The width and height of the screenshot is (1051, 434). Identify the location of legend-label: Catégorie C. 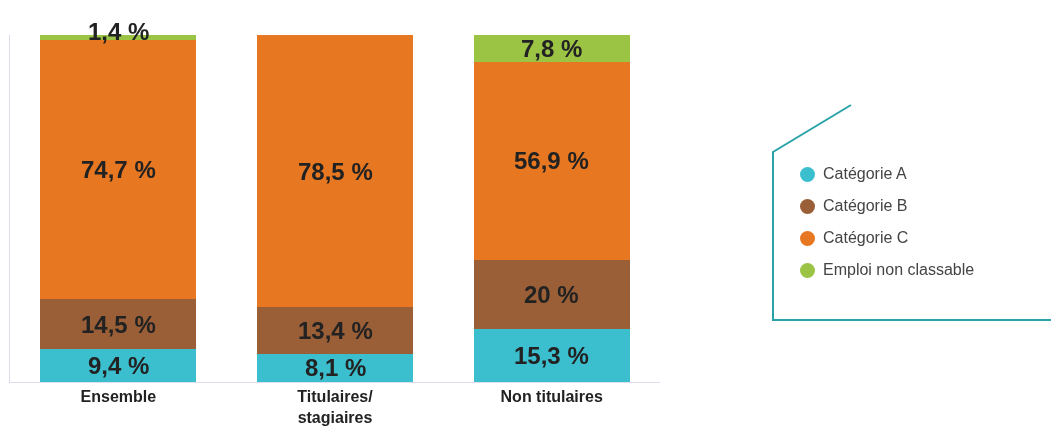
(866, 238).